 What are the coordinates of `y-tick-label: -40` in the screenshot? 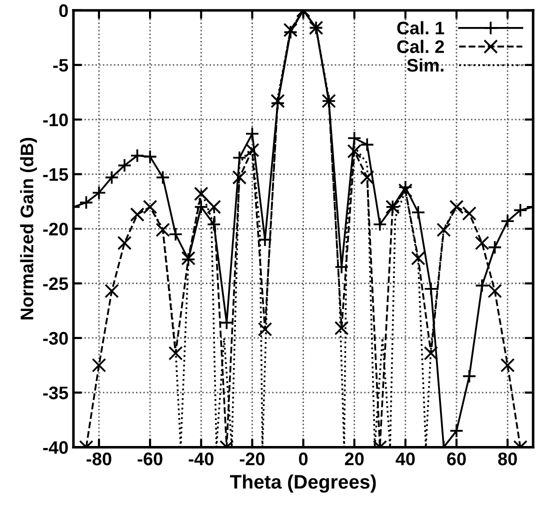 It's located at (55, 447).